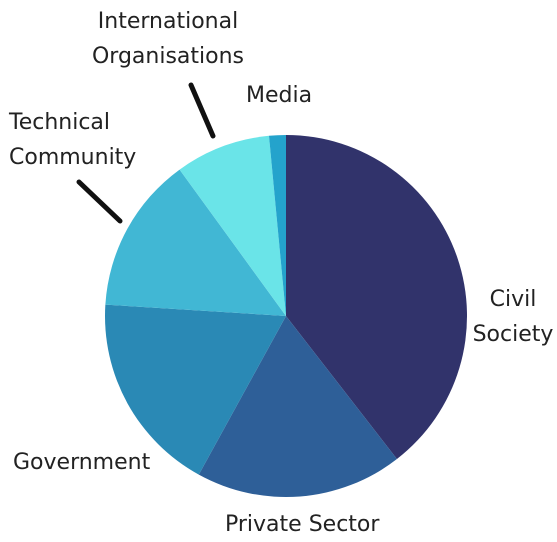  Describe the element at coordinates (99, 201) in the screenshot. I see `leader-line-technical-community` at that location.